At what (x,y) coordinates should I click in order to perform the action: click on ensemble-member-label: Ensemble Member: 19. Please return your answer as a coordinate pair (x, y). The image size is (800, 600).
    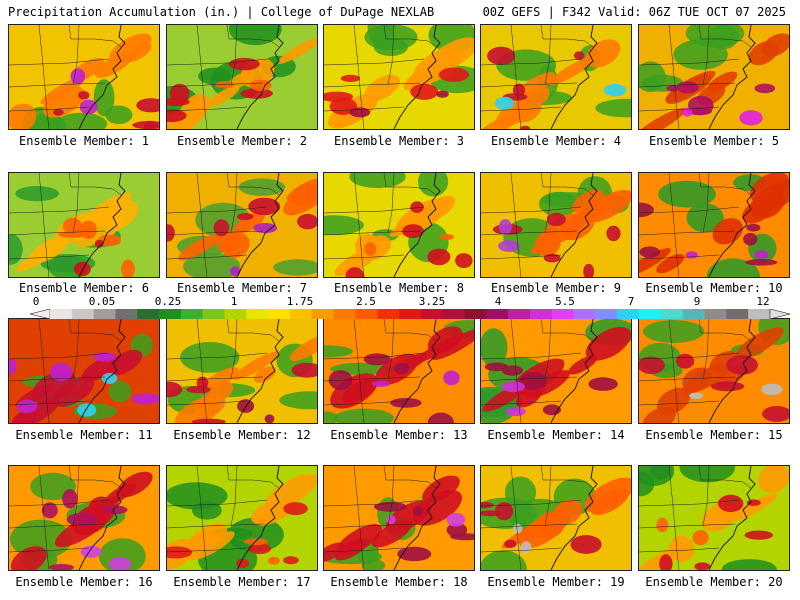
    Looking at the image, I should click on (556, 582).